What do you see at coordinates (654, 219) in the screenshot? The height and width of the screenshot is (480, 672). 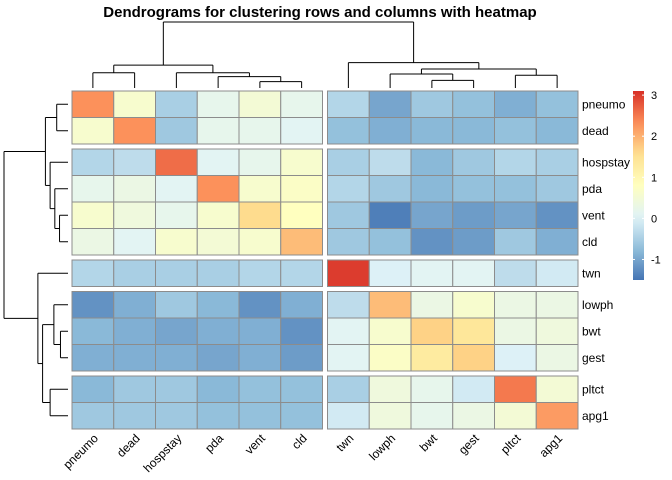 I see `legend-tick-label: 0` at bounding box center [654, 219].